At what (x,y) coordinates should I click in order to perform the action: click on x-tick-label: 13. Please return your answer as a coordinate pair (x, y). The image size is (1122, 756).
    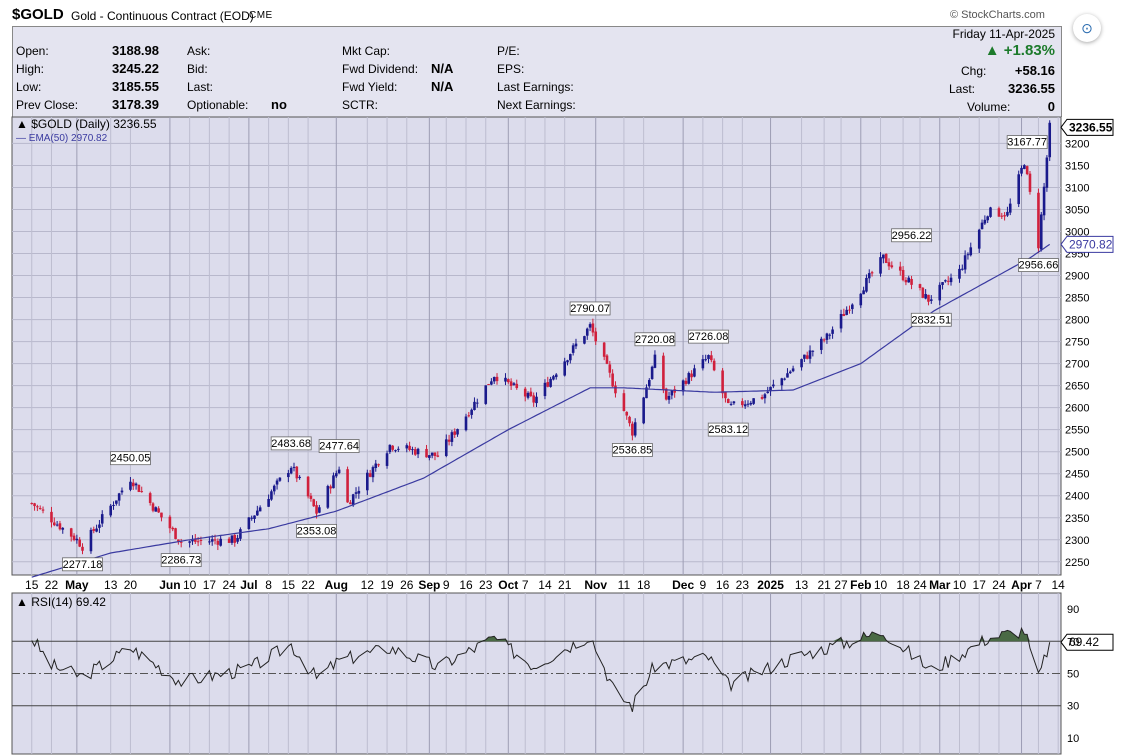
    Looking at the image, I should click on (802, 585).